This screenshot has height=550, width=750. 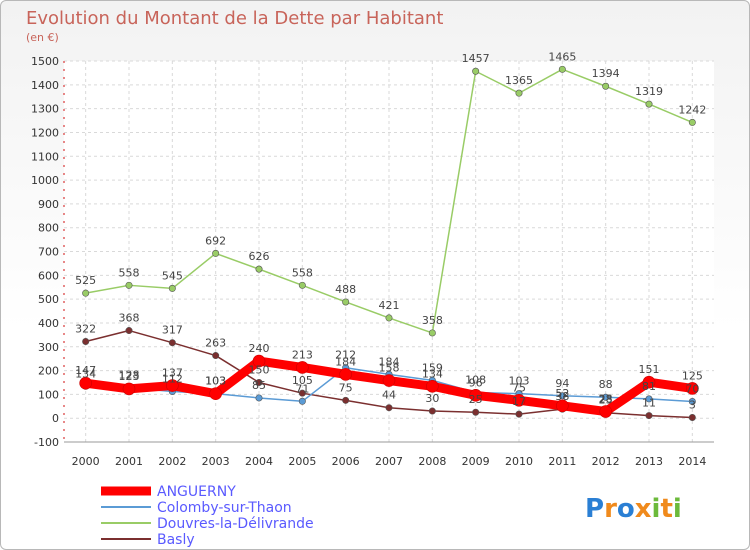 What do you see at coordinates (45, 156) in the screenshot?
I see `y-tick-label: 1100` at bounding box center [45, 156].